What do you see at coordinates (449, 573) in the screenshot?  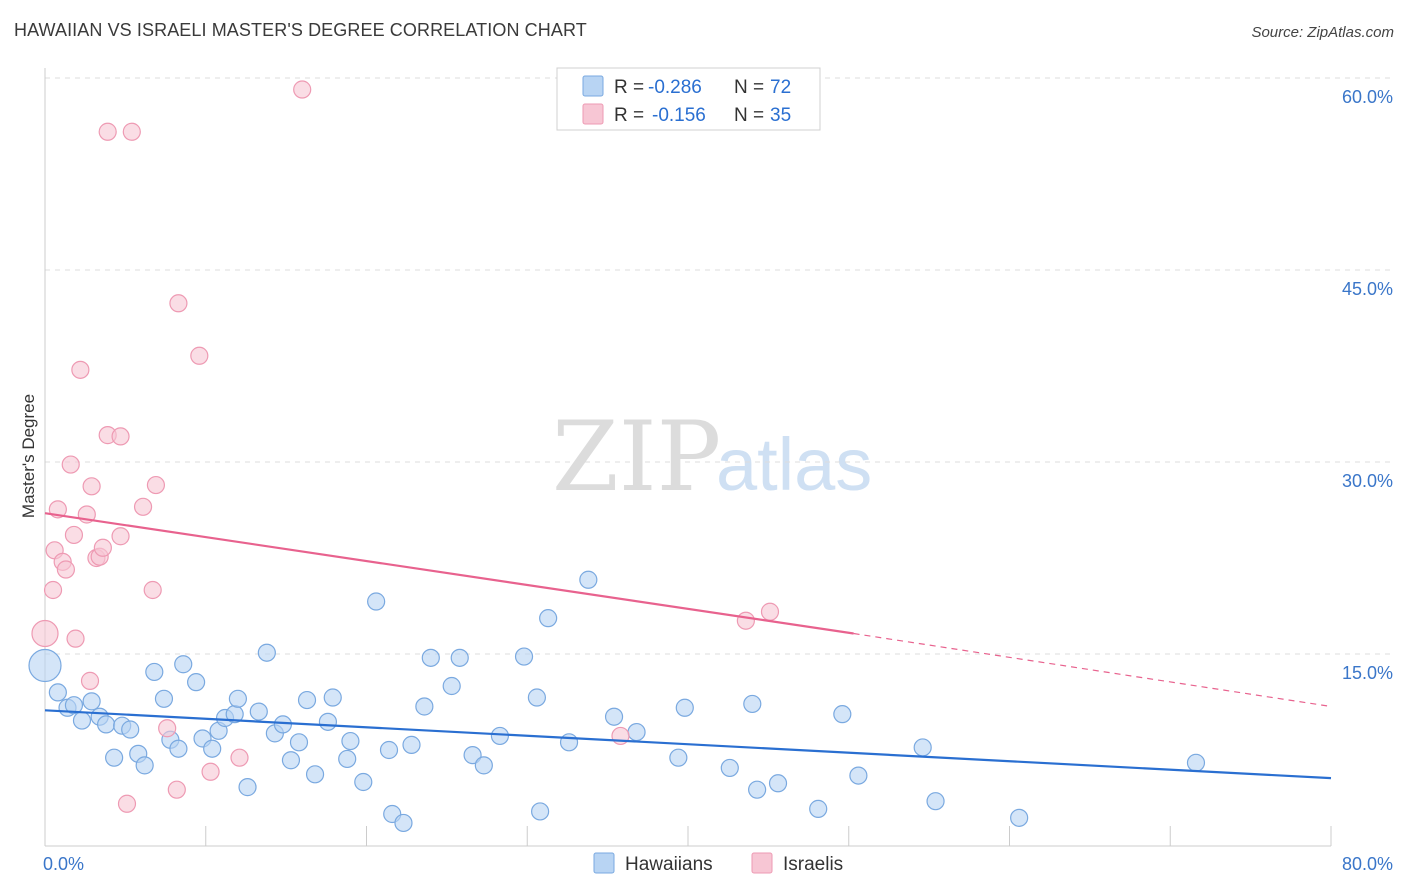 I see `israelis-trend-line` at bounding box center [449, 573].